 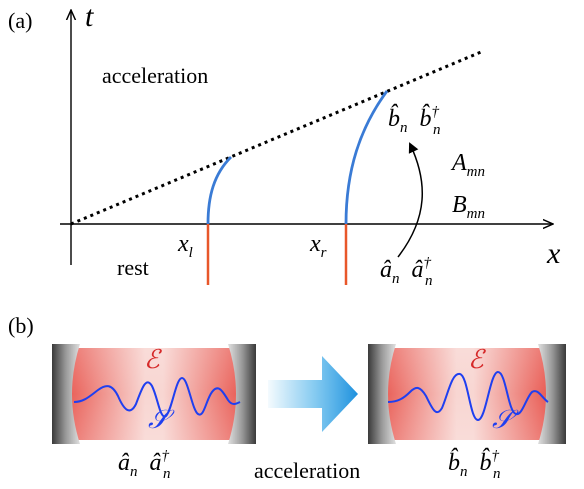 I want to click on right-cavity-operators: b̂n b̂† n, so click(x=474, y=465).